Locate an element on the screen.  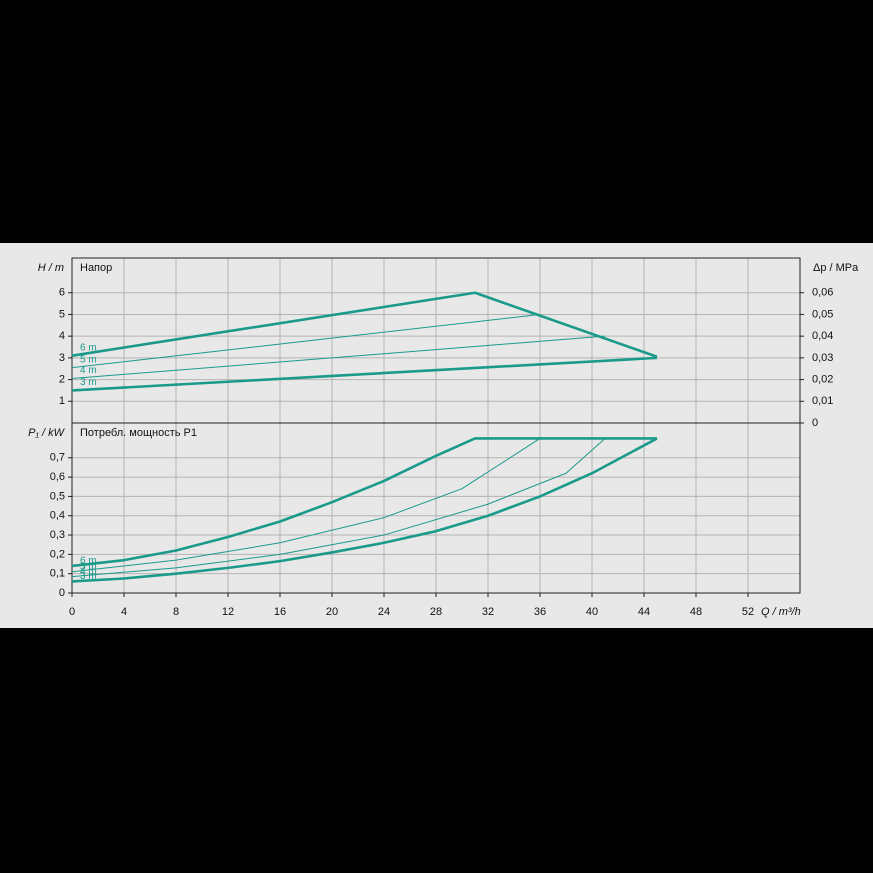
y2-tick-label: 0,02 is located at coordinates (822, 379).